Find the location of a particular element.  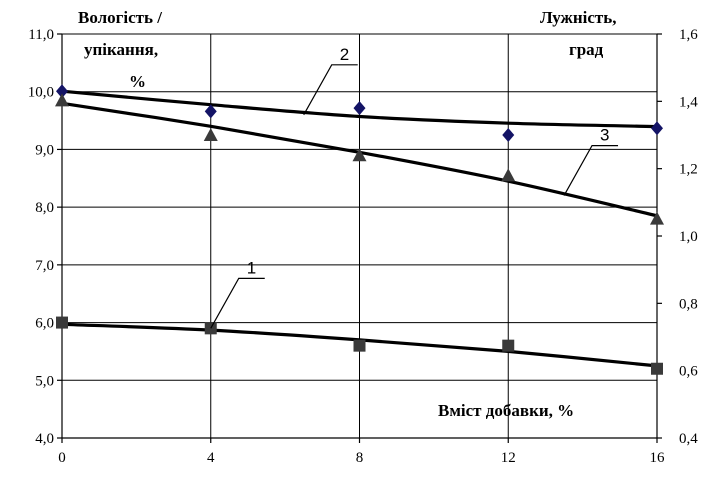

series-2-trend-line is located at coordinates (359, 109).